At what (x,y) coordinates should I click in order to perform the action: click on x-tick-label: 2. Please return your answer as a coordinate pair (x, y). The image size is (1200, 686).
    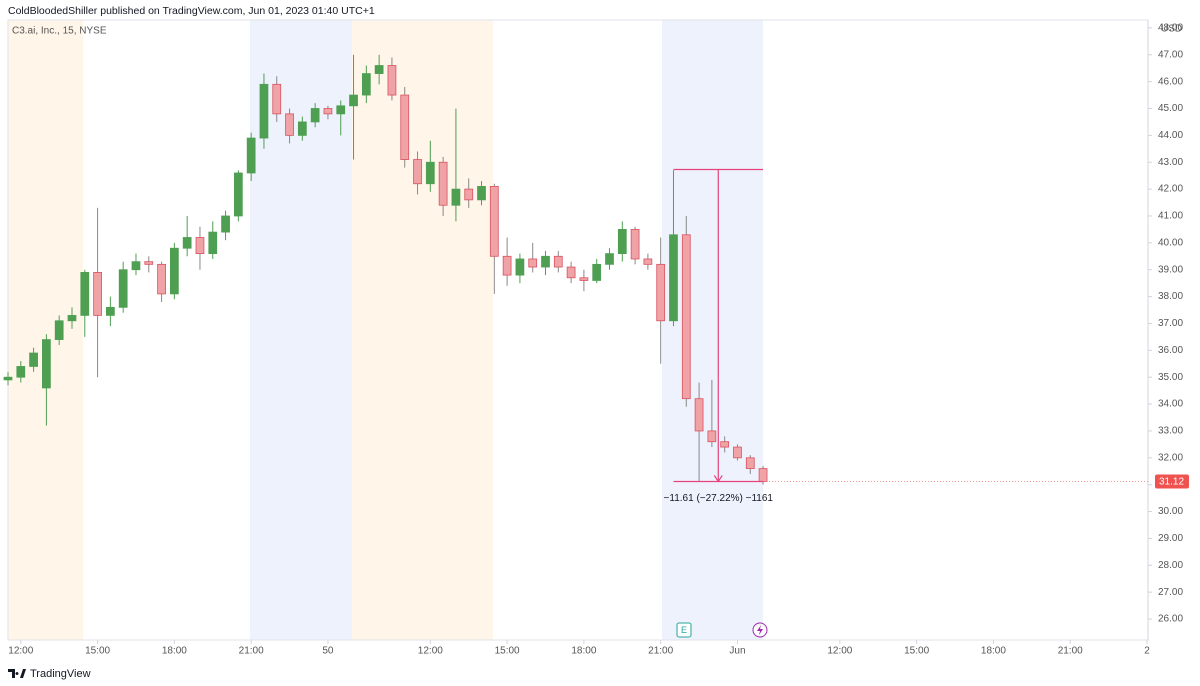
    Looking at the image, I should click on (1147, 651).